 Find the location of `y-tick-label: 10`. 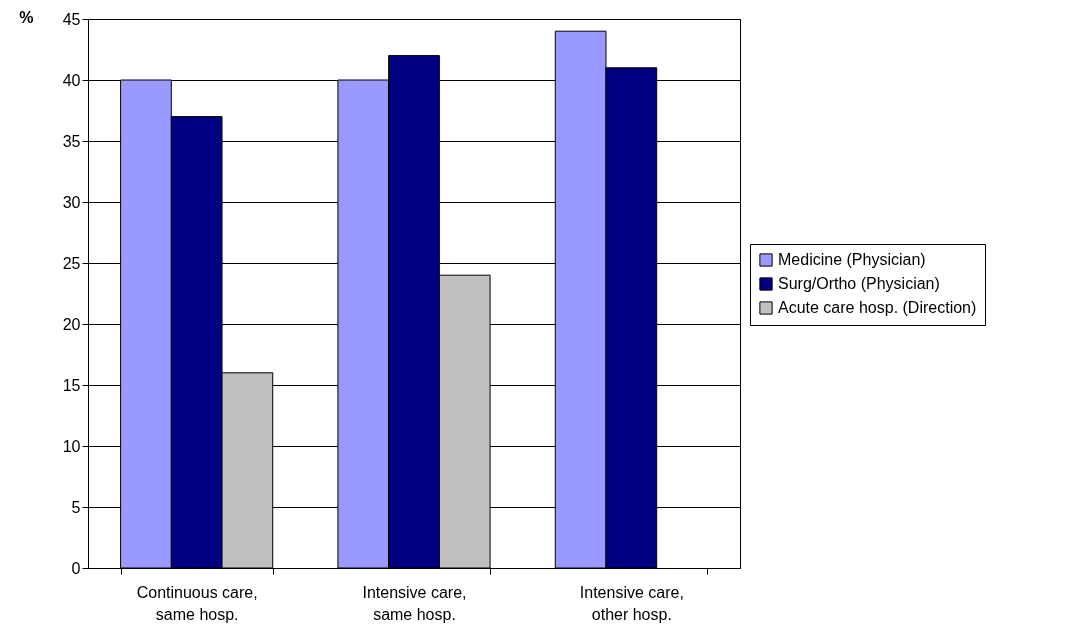

y-tick-label: 10 is located at coordinates (71, 446).